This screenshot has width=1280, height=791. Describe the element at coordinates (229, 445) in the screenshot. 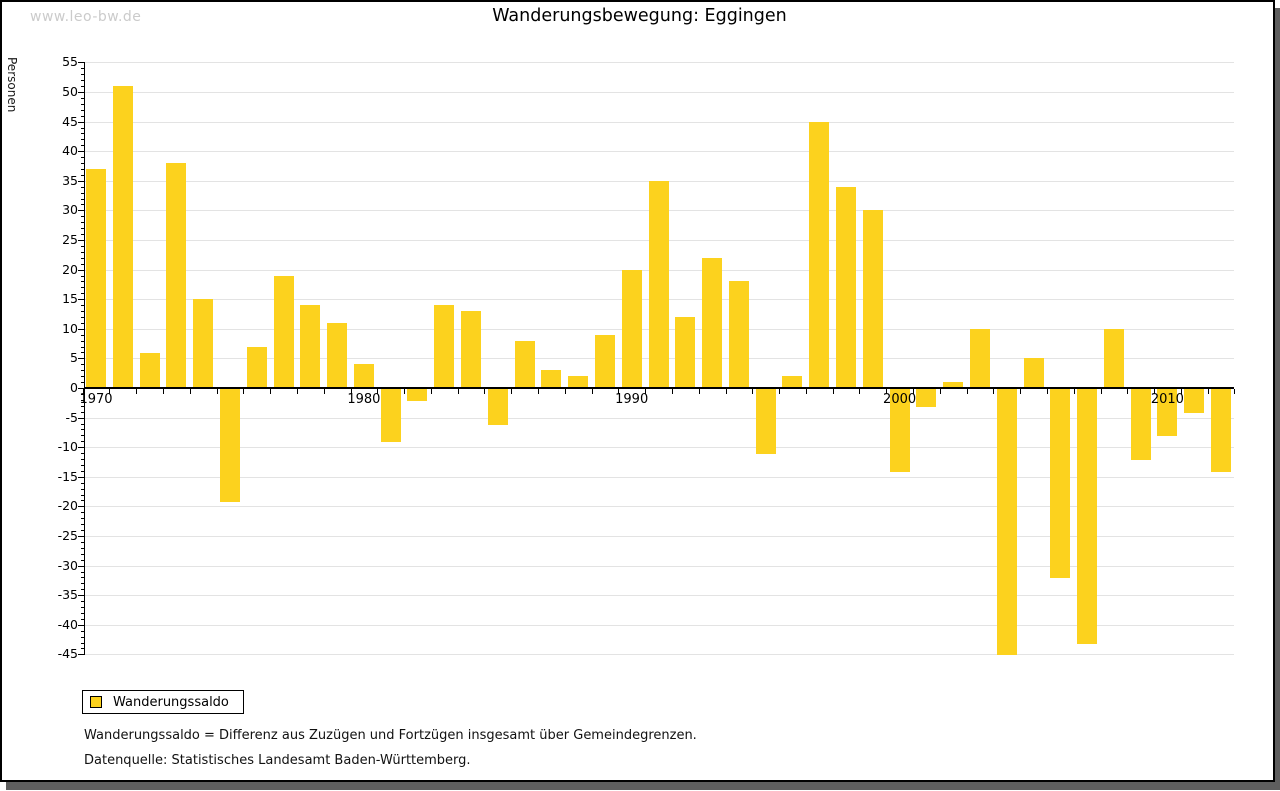

I see `bar-1975` at that location.